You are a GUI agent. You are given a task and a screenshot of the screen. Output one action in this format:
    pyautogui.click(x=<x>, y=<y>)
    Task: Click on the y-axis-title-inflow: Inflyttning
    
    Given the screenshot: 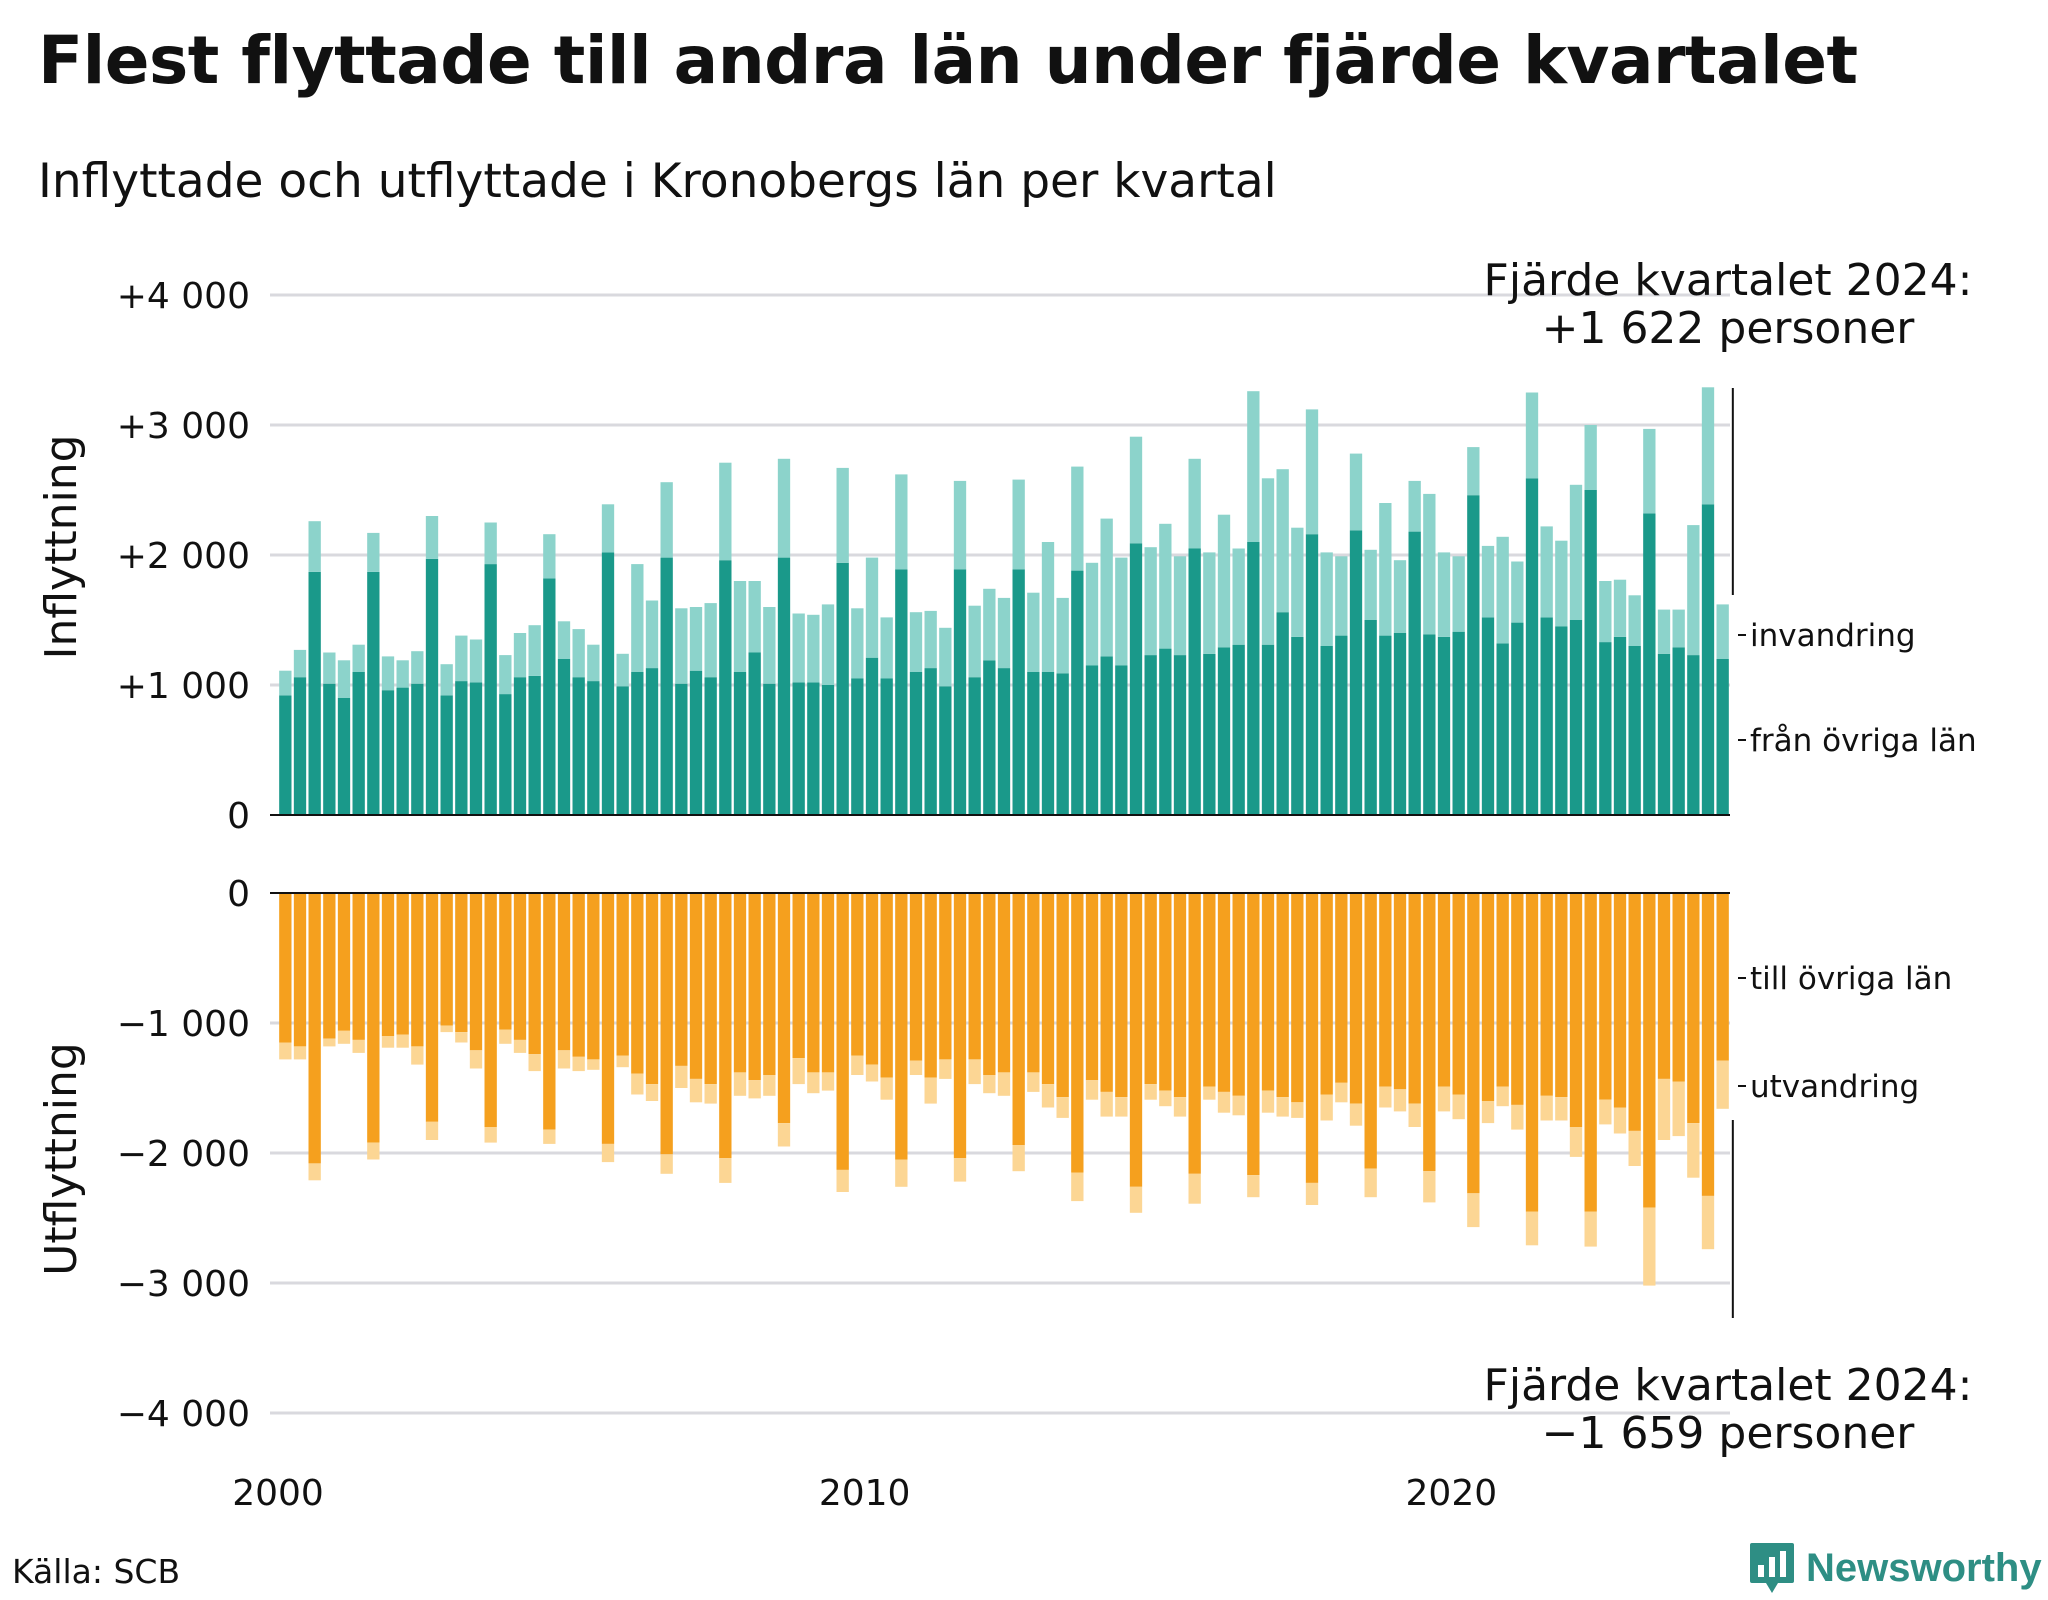 What is the action you would take?
    pyautogui.click(x=61, y=546)
    